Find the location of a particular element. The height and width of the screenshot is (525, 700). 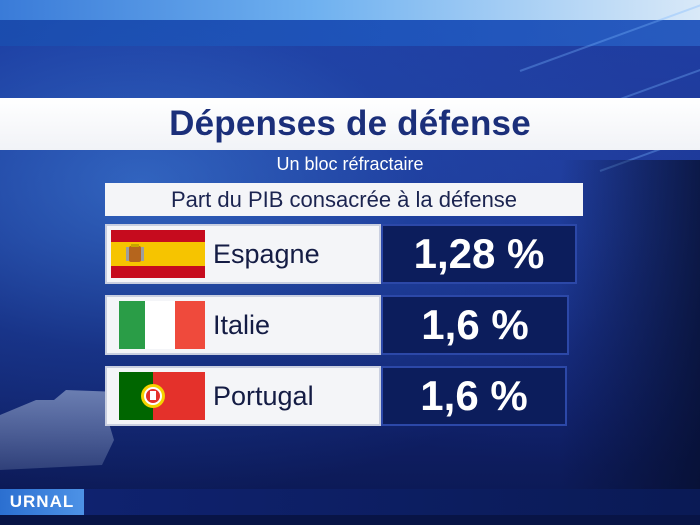

title-bar: Dépenses de défense is located at coordinates (350, 124).